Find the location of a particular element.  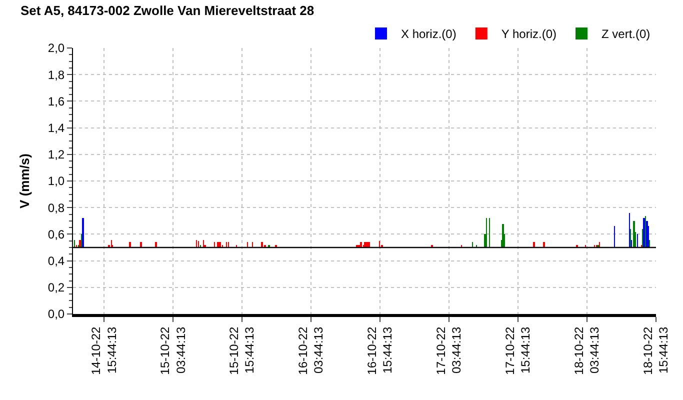

legend-label: Y horiz.(0) is located at coordinates (528, 34).